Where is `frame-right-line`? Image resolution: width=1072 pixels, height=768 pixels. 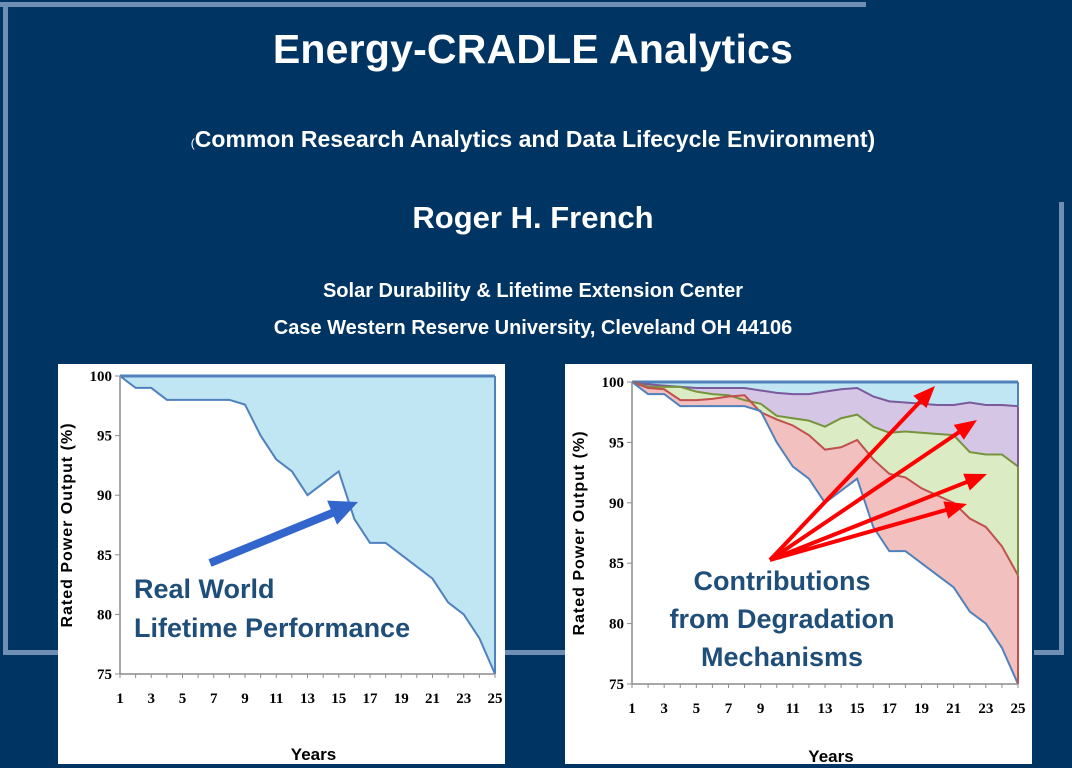 frame-right-line is located at coordinates (1061, 428).